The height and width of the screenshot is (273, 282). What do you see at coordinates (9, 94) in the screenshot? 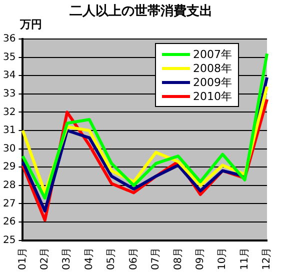
I see `y-tick-label: 33` at bounding box center [9, 94].